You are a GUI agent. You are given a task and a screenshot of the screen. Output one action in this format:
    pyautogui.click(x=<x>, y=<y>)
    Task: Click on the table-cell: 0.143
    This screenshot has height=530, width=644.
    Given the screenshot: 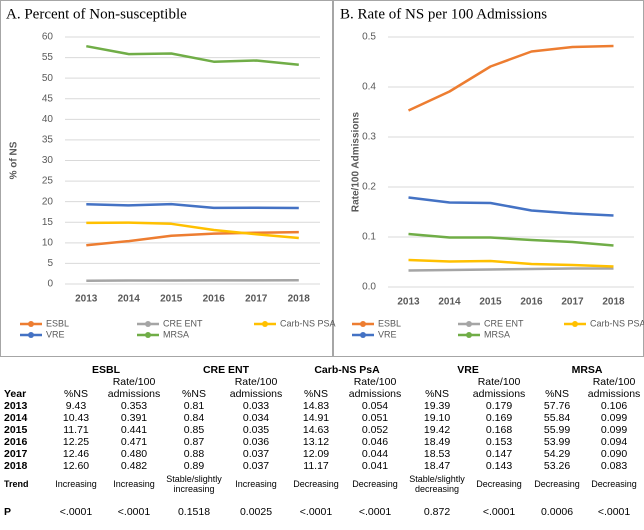 What is the action you would take?
    pyautogui.click(x=499, y=466)
    